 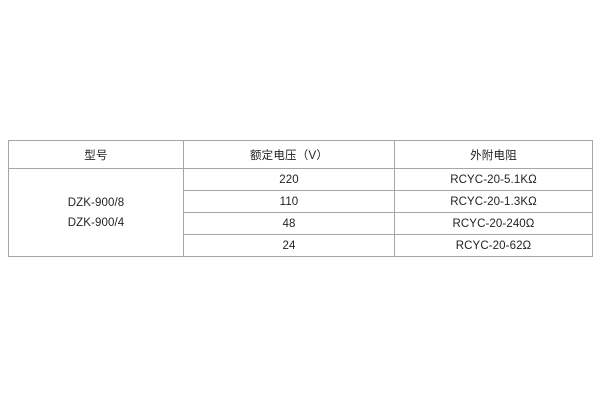 I want to click on cell-rated-voltage: 110, so click(x=289, y=201).